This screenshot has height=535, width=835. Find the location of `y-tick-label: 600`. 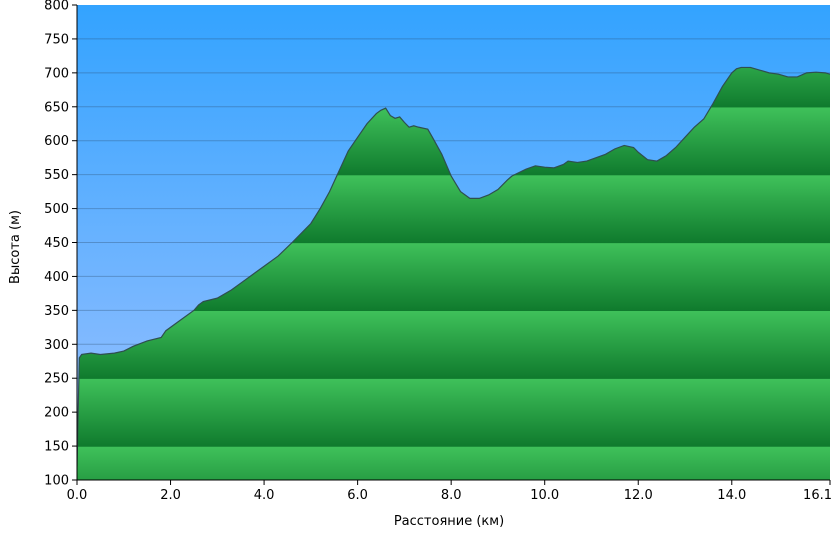

y-tick-label: 600 is located at coordinates (56, 141).